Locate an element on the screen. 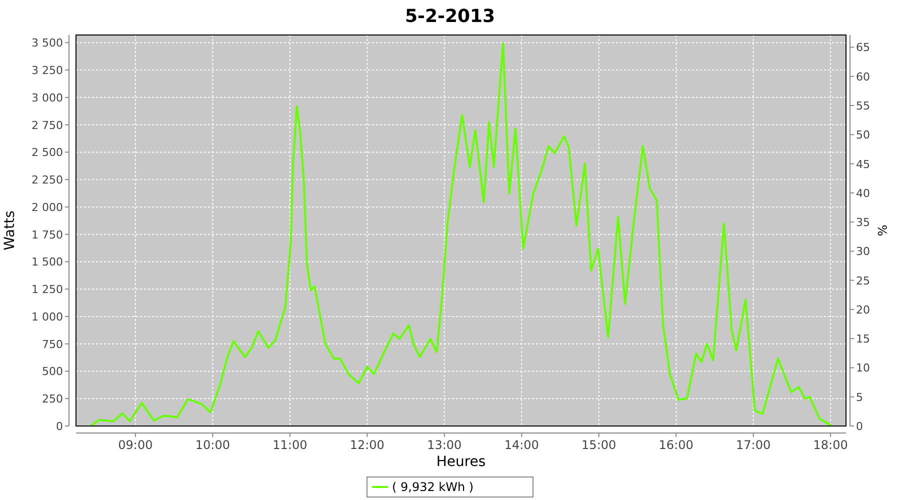  y-axis-title: Watts is located at coordinates (10, 230).